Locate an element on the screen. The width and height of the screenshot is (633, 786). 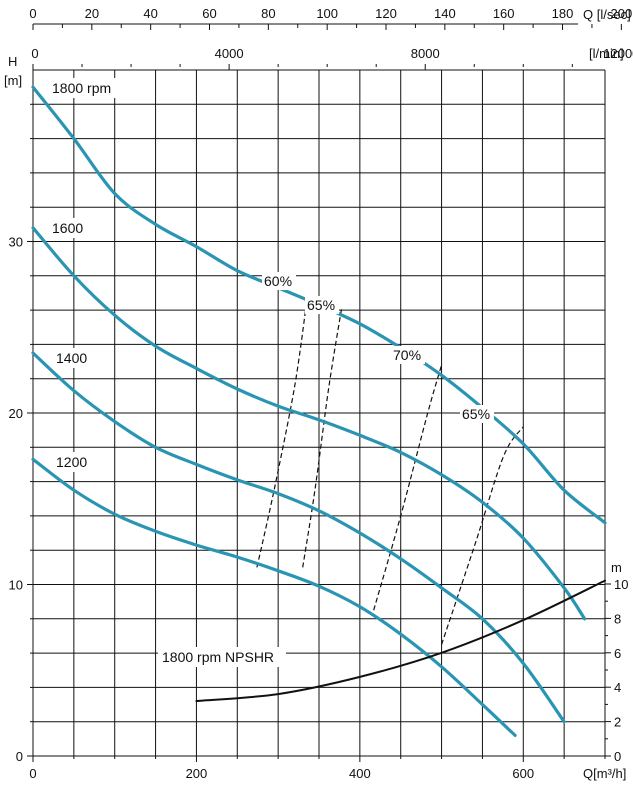
top-axis-lsec-tick-label: 100 is located at coordinates (327, 13).